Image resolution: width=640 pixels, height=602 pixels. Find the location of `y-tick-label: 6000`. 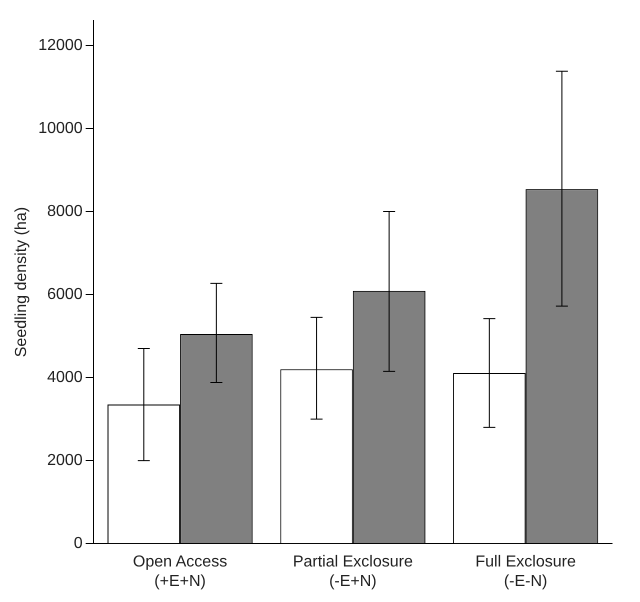

y-tick-label: 6000 is located at coordinates (65, 294).